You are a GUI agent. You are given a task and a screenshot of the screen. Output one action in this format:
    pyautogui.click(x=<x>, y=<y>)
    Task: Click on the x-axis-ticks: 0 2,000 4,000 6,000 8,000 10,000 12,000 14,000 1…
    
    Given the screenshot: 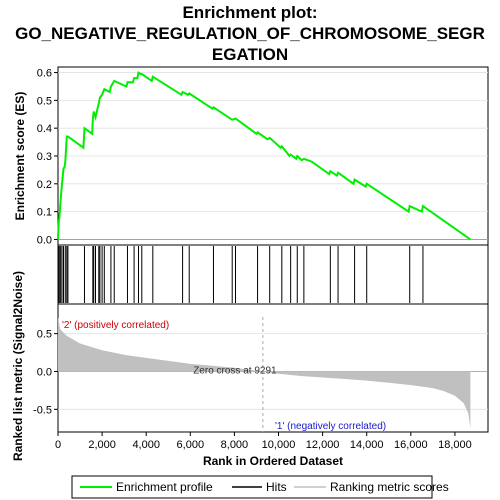 What is the action you would take?
    pyautogui.click(x=263, y=441)
    